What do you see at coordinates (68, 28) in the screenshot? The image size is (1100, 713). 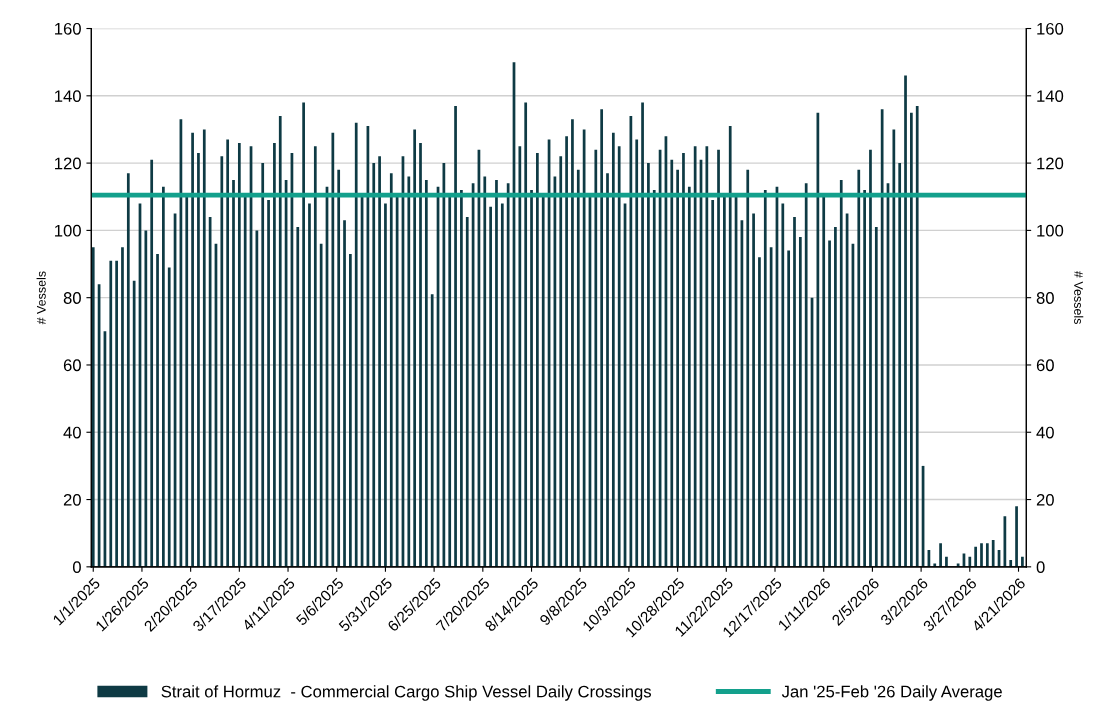 I see `y-tick-label: 160` at bounding box center [68, 28].